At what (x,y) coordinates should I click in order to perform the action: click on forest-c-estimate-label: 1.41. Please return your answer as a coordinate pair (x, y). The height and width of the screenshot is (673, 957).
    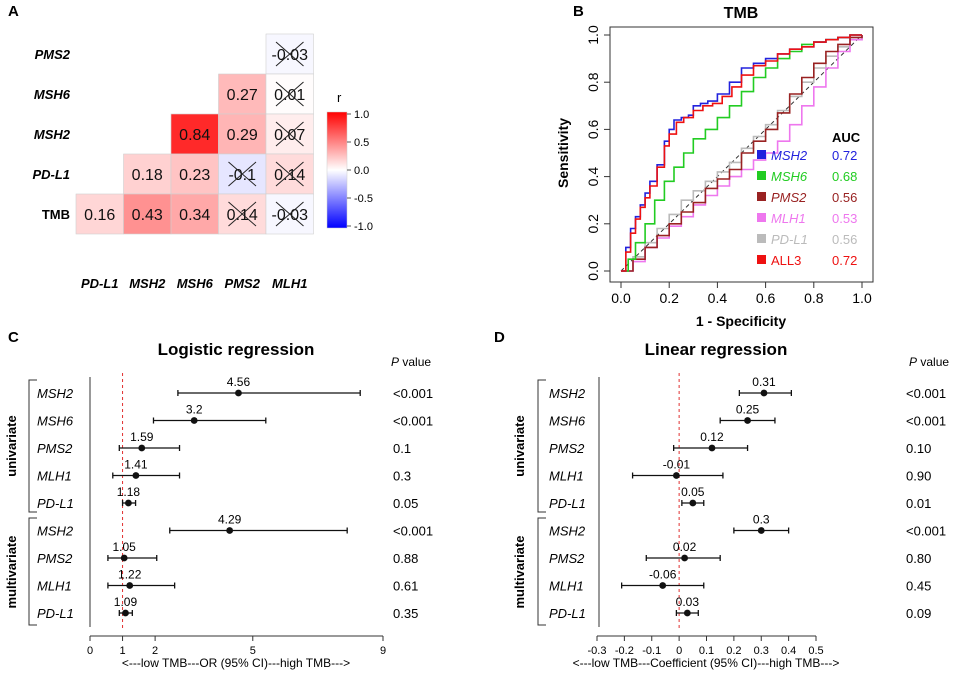
    Looking at the image, I should click on (136, 465).